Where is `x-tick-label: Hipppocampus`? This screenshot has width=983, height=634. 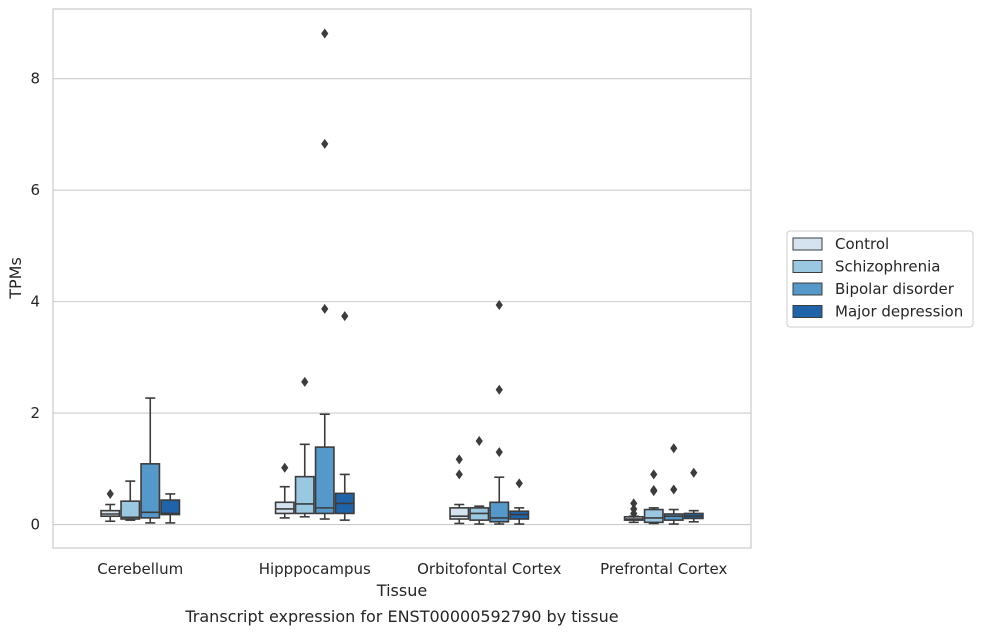 x-tick-label: Hipppocampus is located at coordinates (315, 569).